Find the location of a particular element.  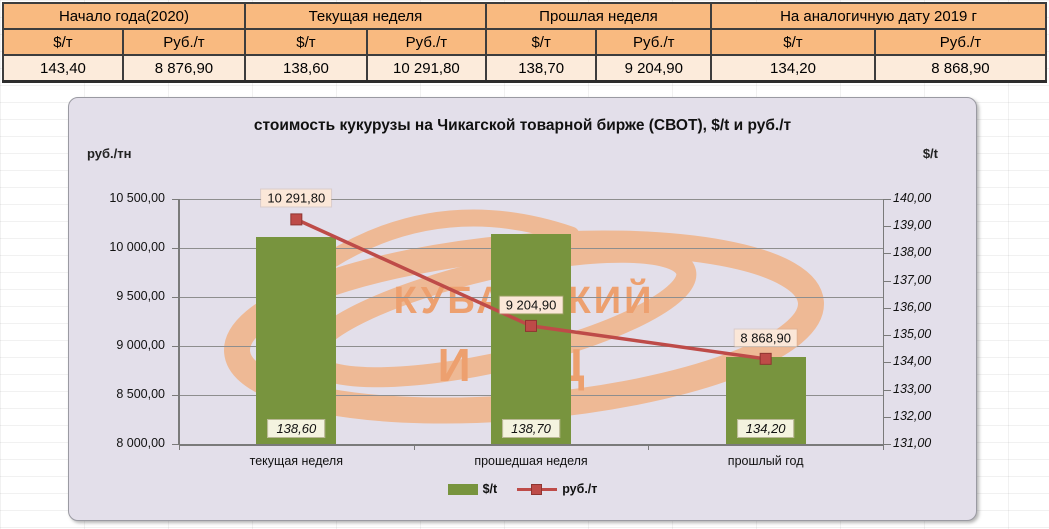

legend-item-usd: $/t is located at coordinates (472, 489).